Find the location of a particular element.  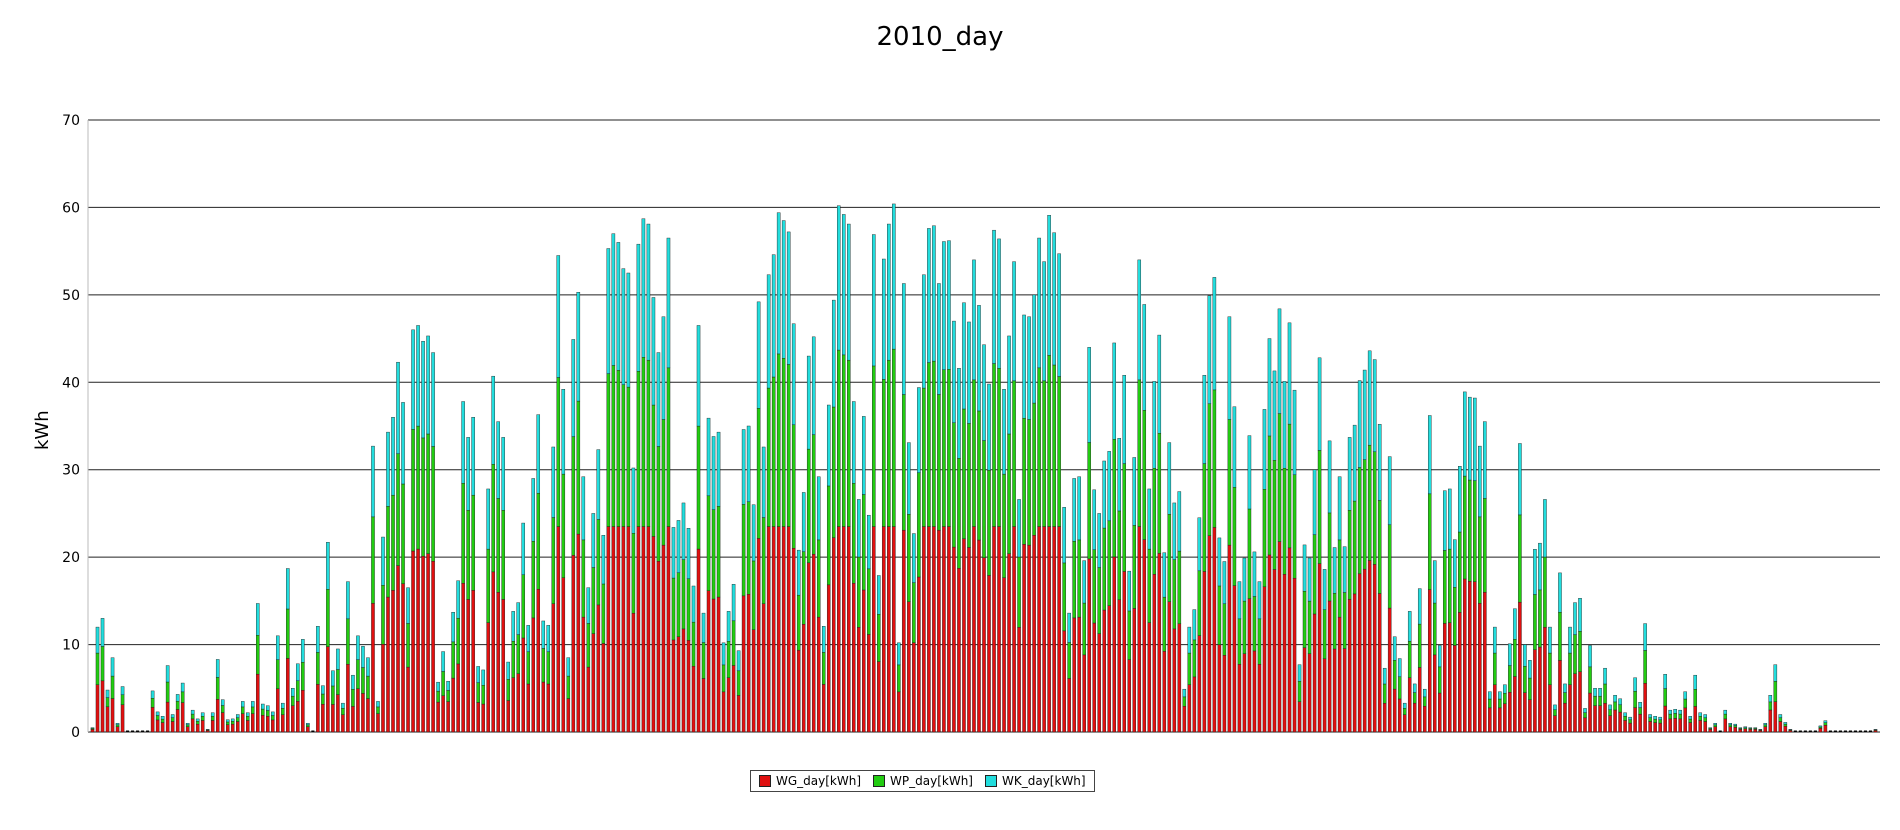

bar-277-wp is located at coordinates (1480, 560).